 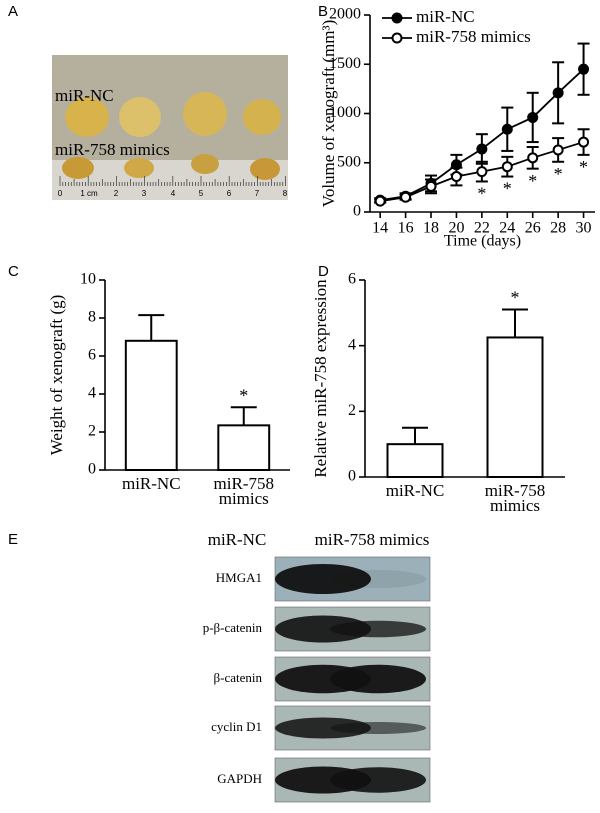 I want to click on y-tick-label: 1000, so click(x=345, y=112).